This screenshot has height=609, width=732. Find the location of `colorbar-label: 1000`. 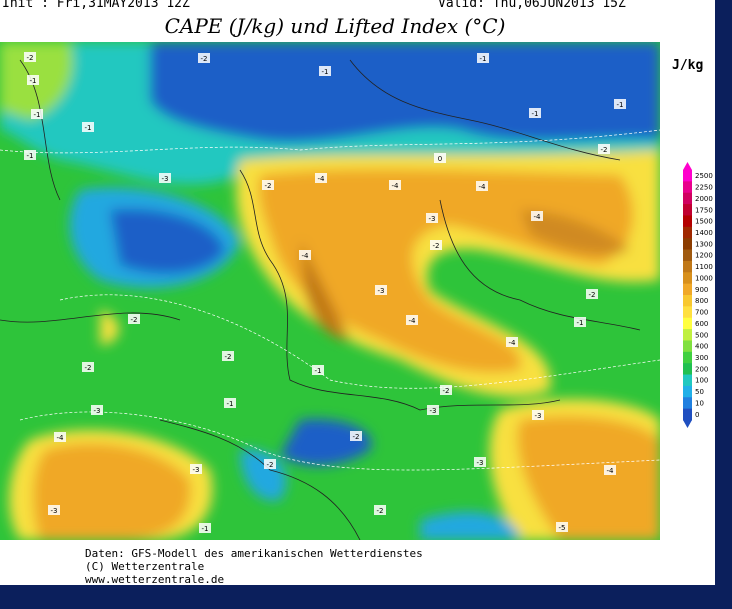

colorbar-label: 1000 is located at coordinates (704, 278).